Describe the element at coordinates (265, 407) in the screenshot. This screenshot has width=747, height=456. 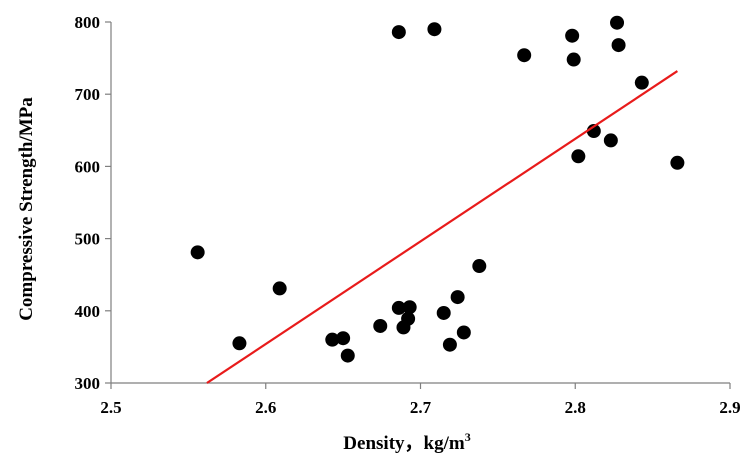
I see `x-tick-label: 2.6` at that location.